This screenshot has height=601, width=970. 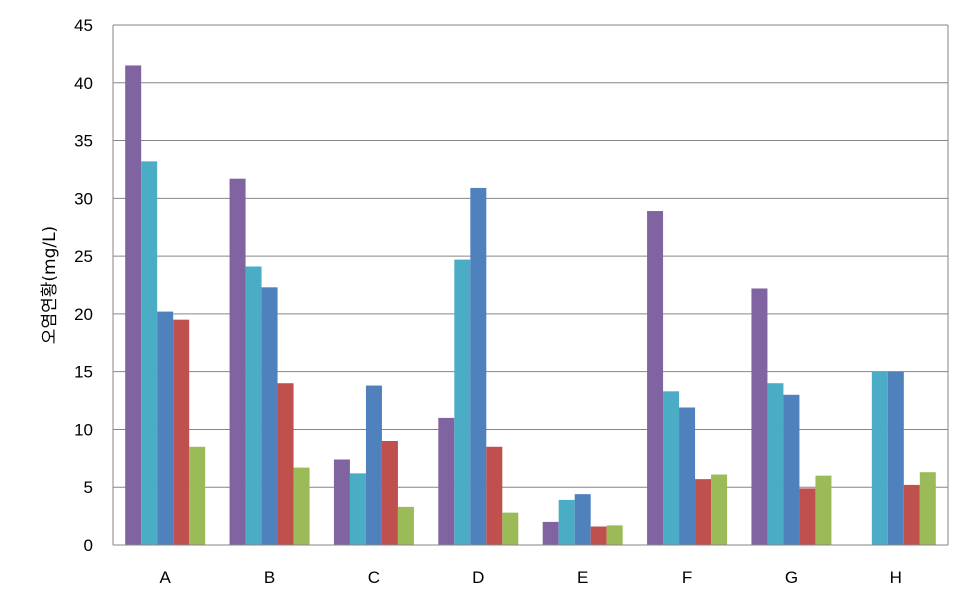 What do you see at coordinates (896, 577) in the screenshot?
I see `x-tick-label: H` at bounding box center [896, 577].